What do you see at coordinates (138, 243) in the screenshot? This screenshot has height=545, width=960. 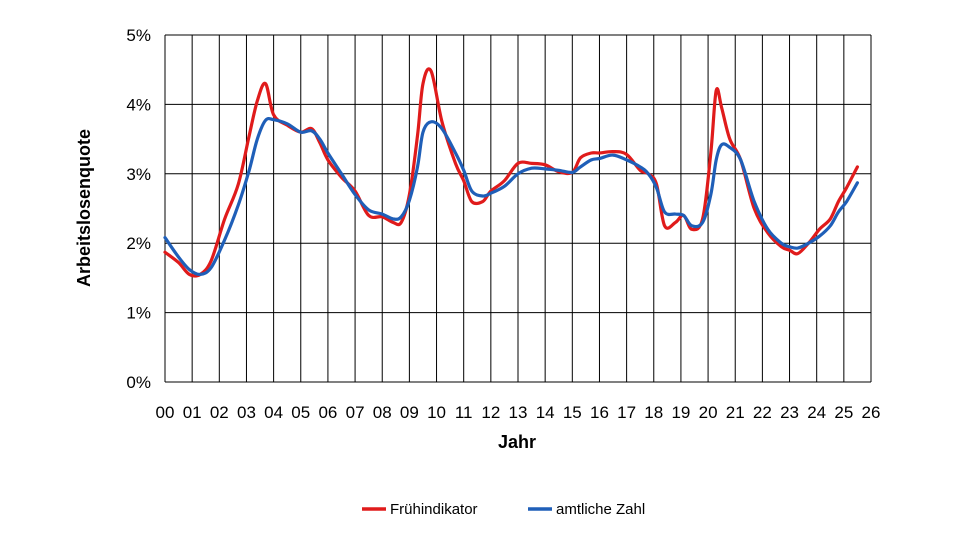 I see `y-tick-label: 2%` at bounding box center [138, 243].